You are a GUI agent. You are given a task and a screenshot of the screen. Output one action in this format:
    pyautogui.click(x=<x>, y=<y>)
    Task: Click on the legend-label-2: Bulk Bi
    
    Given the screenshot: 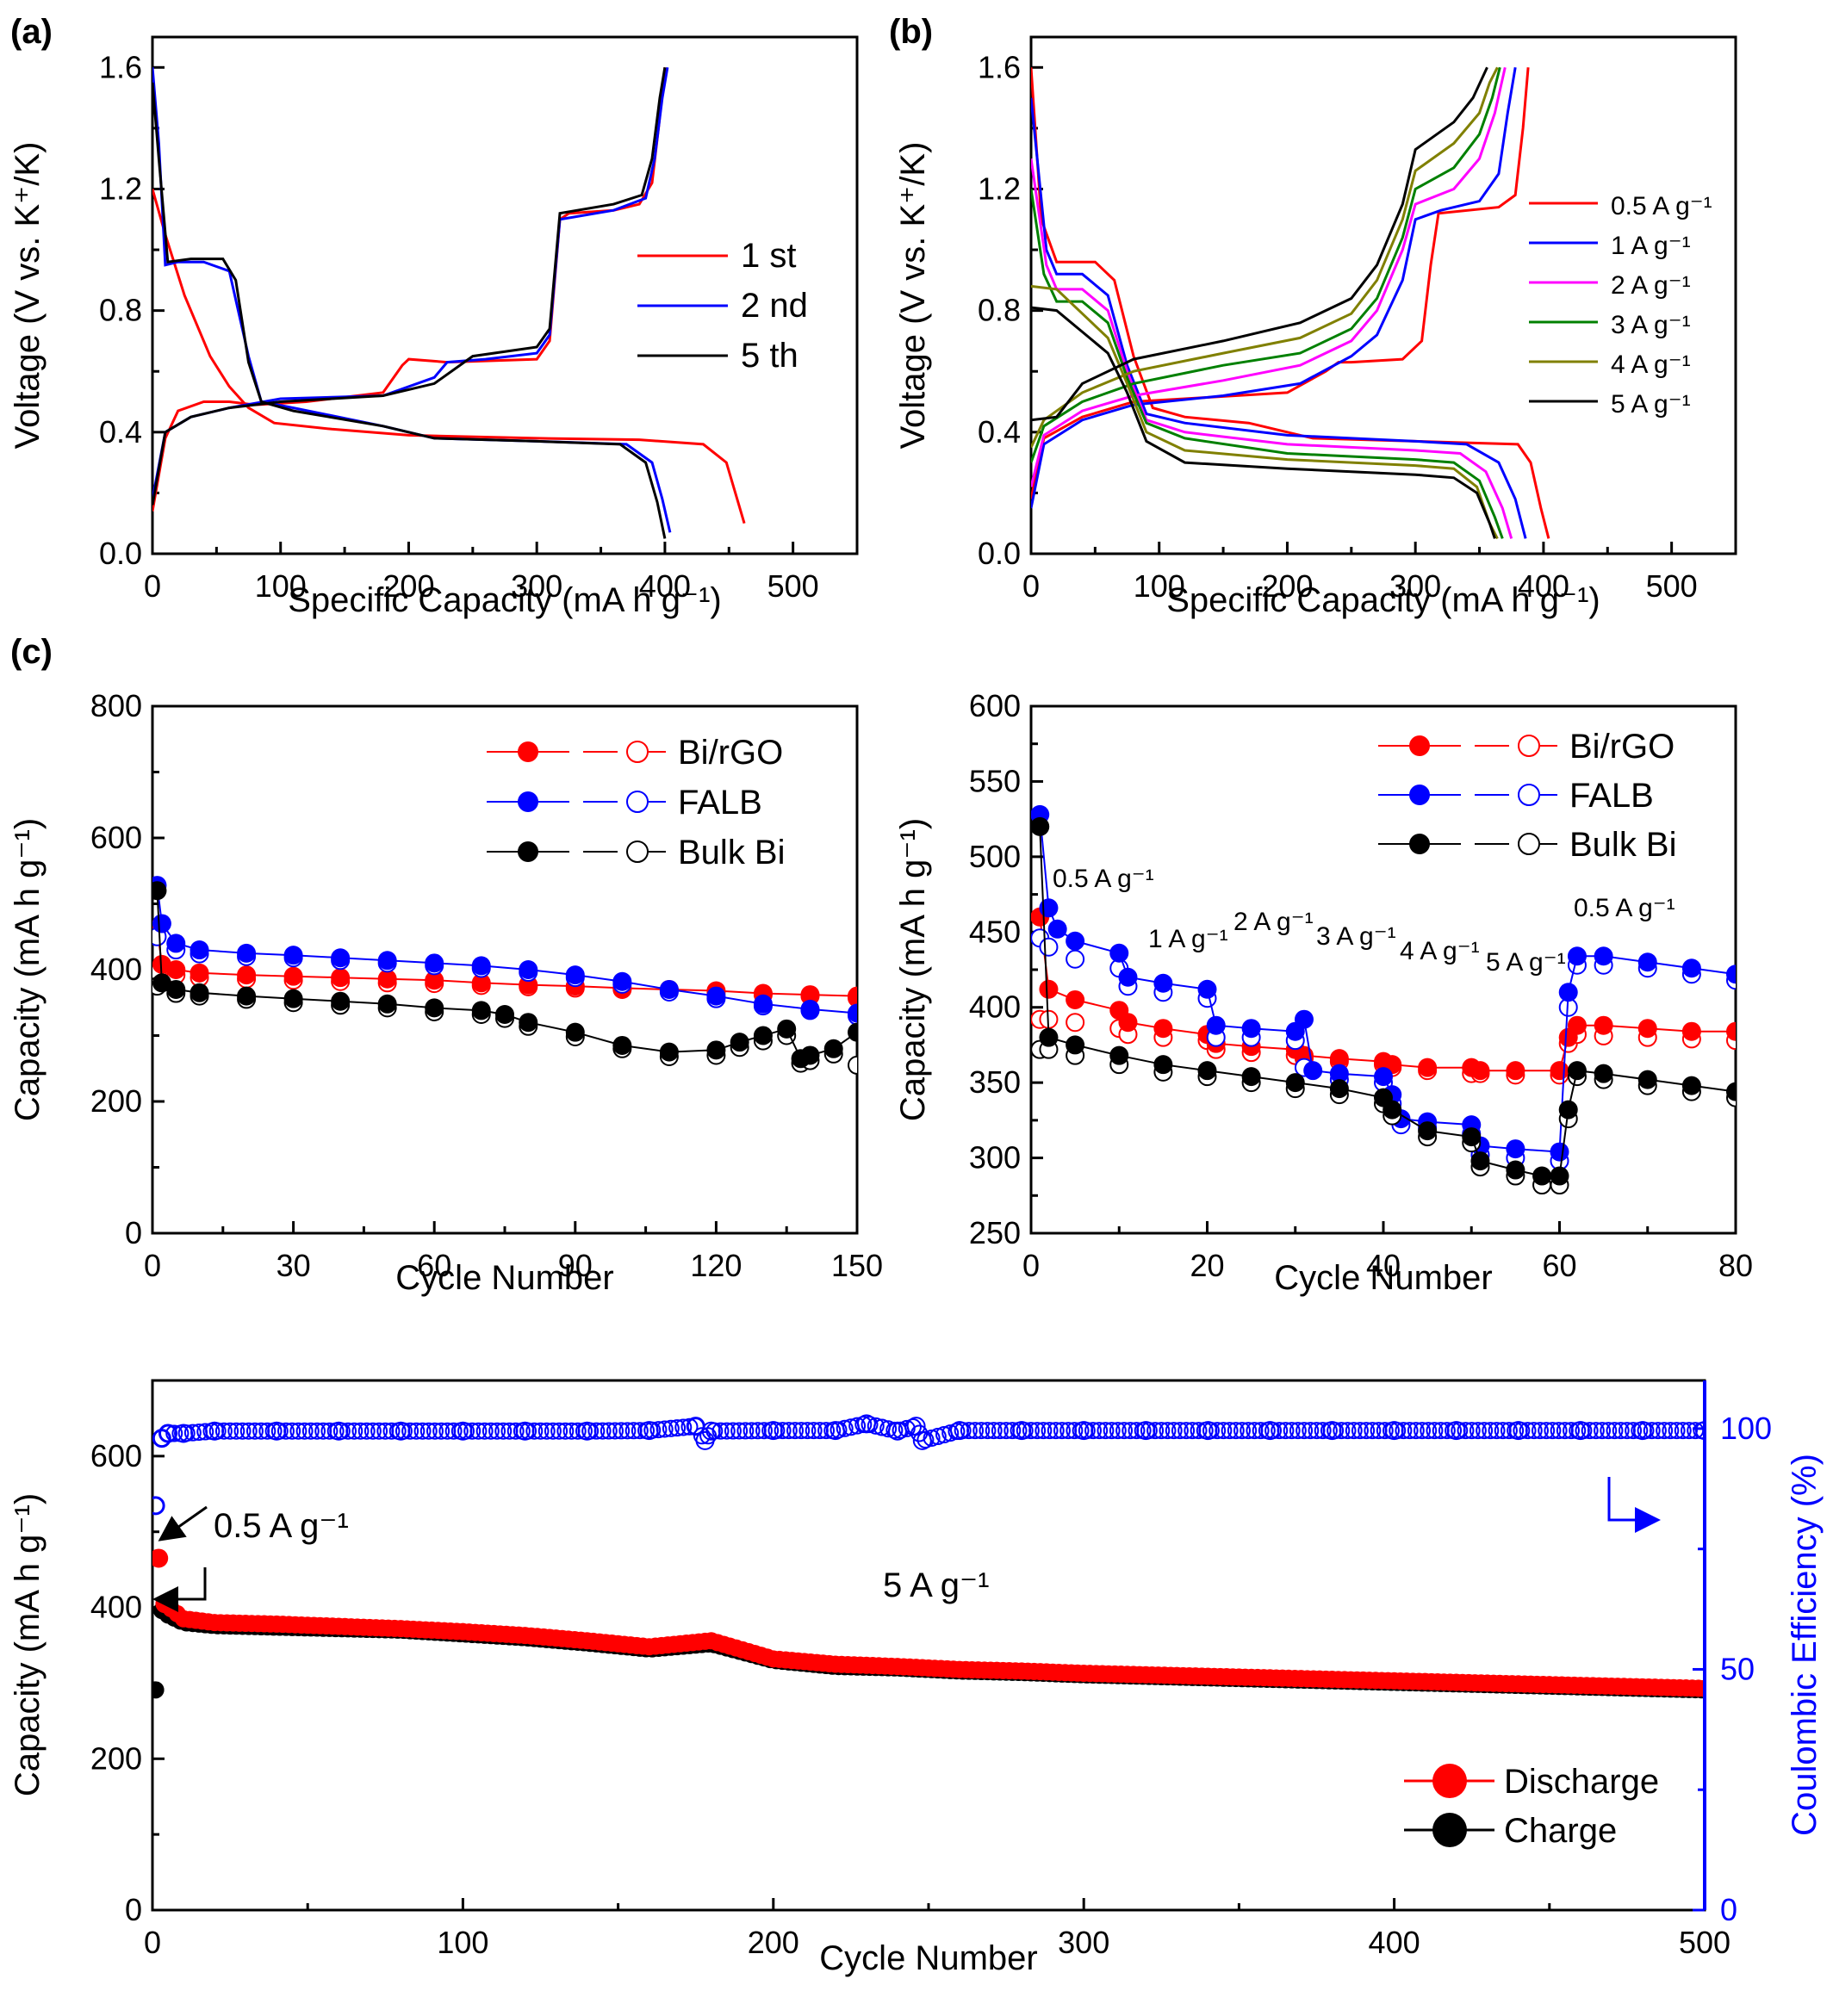 What is the action you would take?
    pyautogui.click(x=732, y=853)
    